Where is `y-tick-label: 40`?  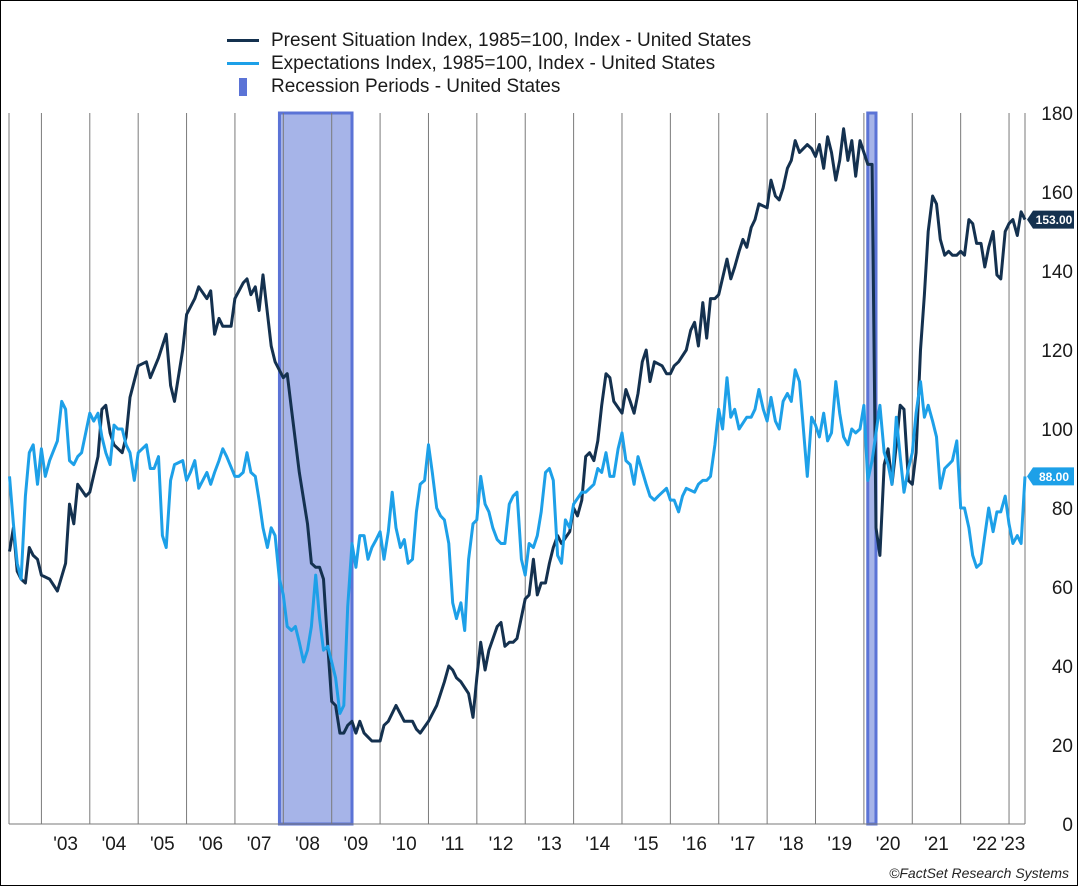
y-tick-label: 40 is located at coordinates (1062, 667).